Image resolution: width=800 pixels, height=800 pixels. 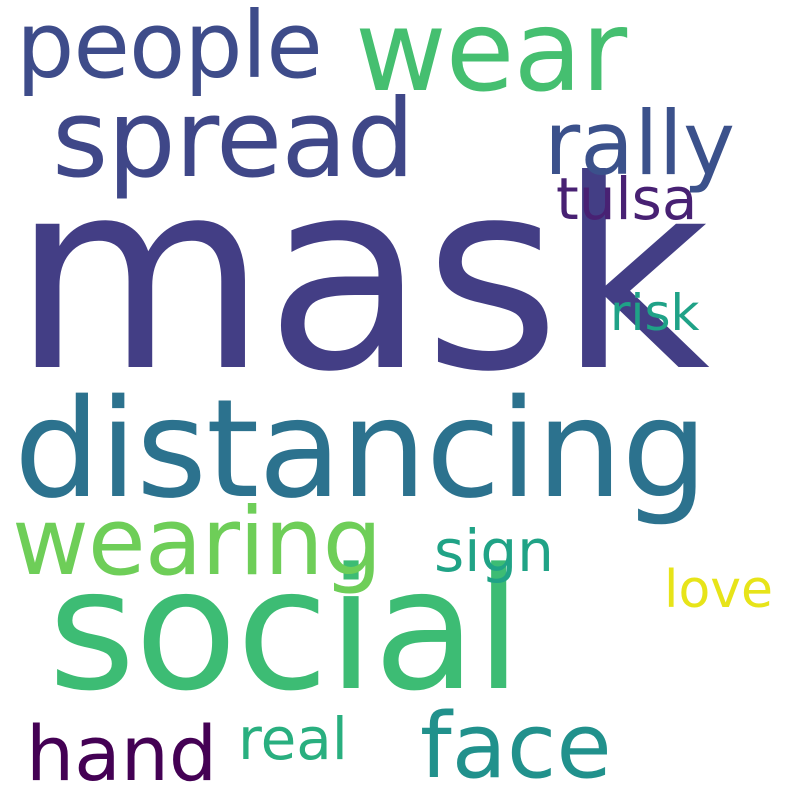 What do you see at coordinates (719, 590) in the screenshot?
I see `word-love: love` at bounding box center [719, 590].